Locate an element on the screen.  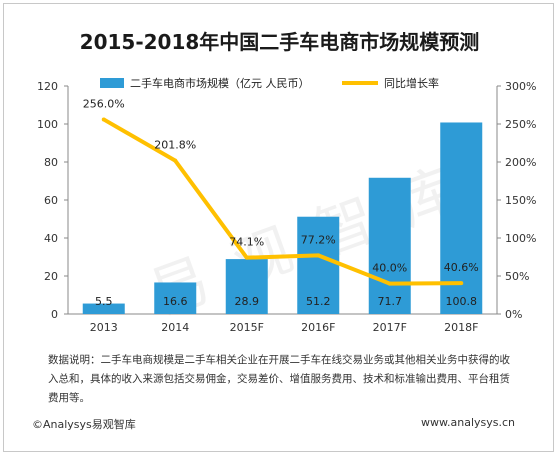
x-tick-label: 2015F is located at coordinates (247, 327).